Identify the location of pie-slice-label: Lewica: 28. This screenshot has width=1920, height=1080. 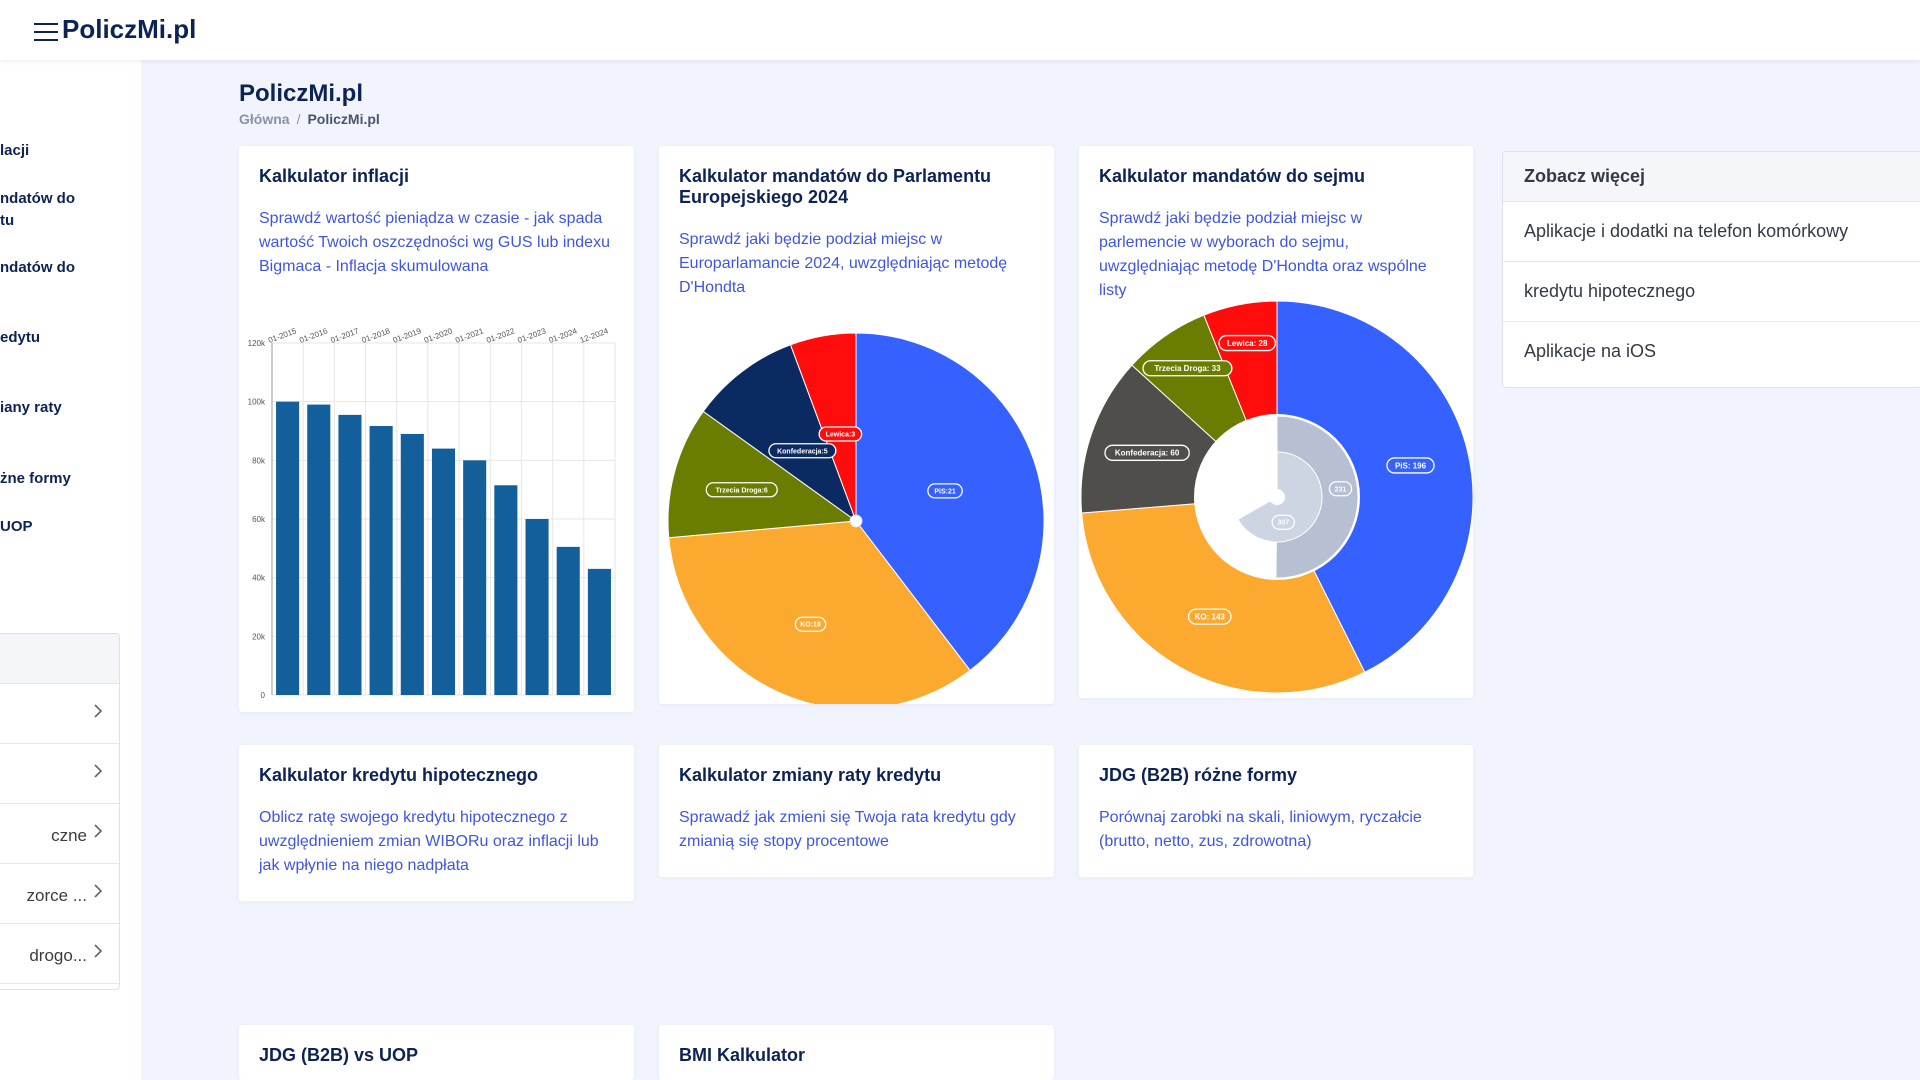
(1247, 343).